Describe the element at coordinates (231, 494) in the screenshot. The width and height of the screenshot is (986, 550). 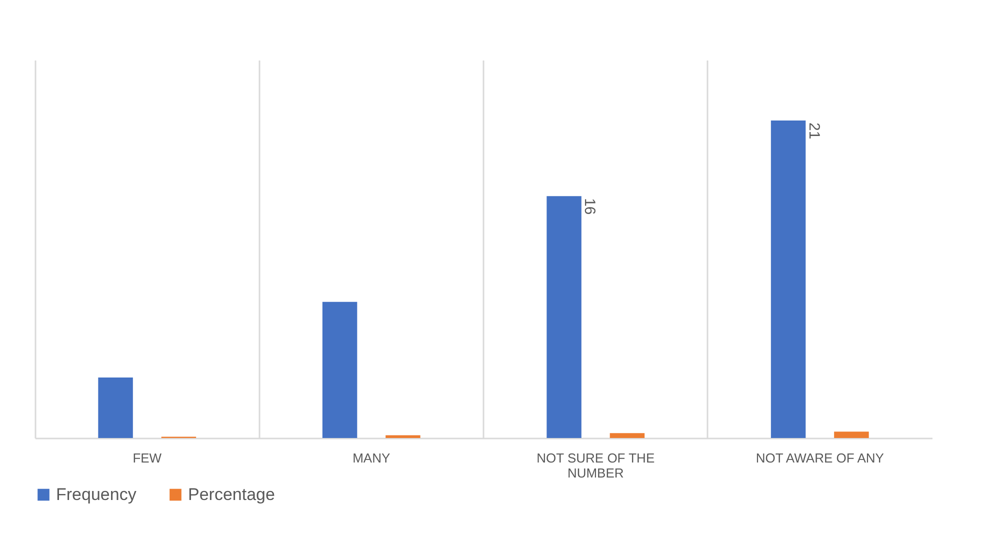
I see `legend-label: Percentage` at that location.